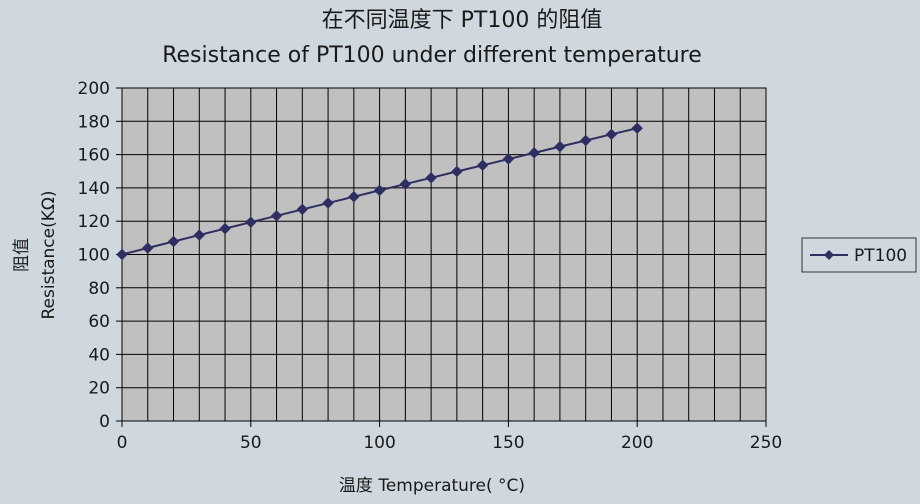 Image resolution: width=920 pixels, height=504 pixels. What do you see at coordinates (94, 122) in the screenshot?
I see `y-tick-label: 180` at bounding box center [94, 122].